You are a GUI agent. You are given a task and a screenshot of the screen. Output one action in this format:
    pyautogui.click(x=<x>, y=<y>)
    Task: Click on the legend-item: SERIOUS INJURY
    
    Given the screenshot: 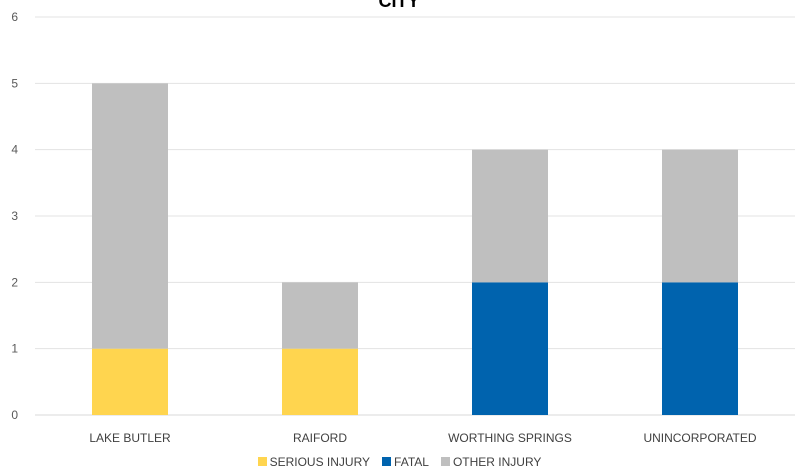 What is the action you would take?
    pyautogui.click(x=314, y=462)
    